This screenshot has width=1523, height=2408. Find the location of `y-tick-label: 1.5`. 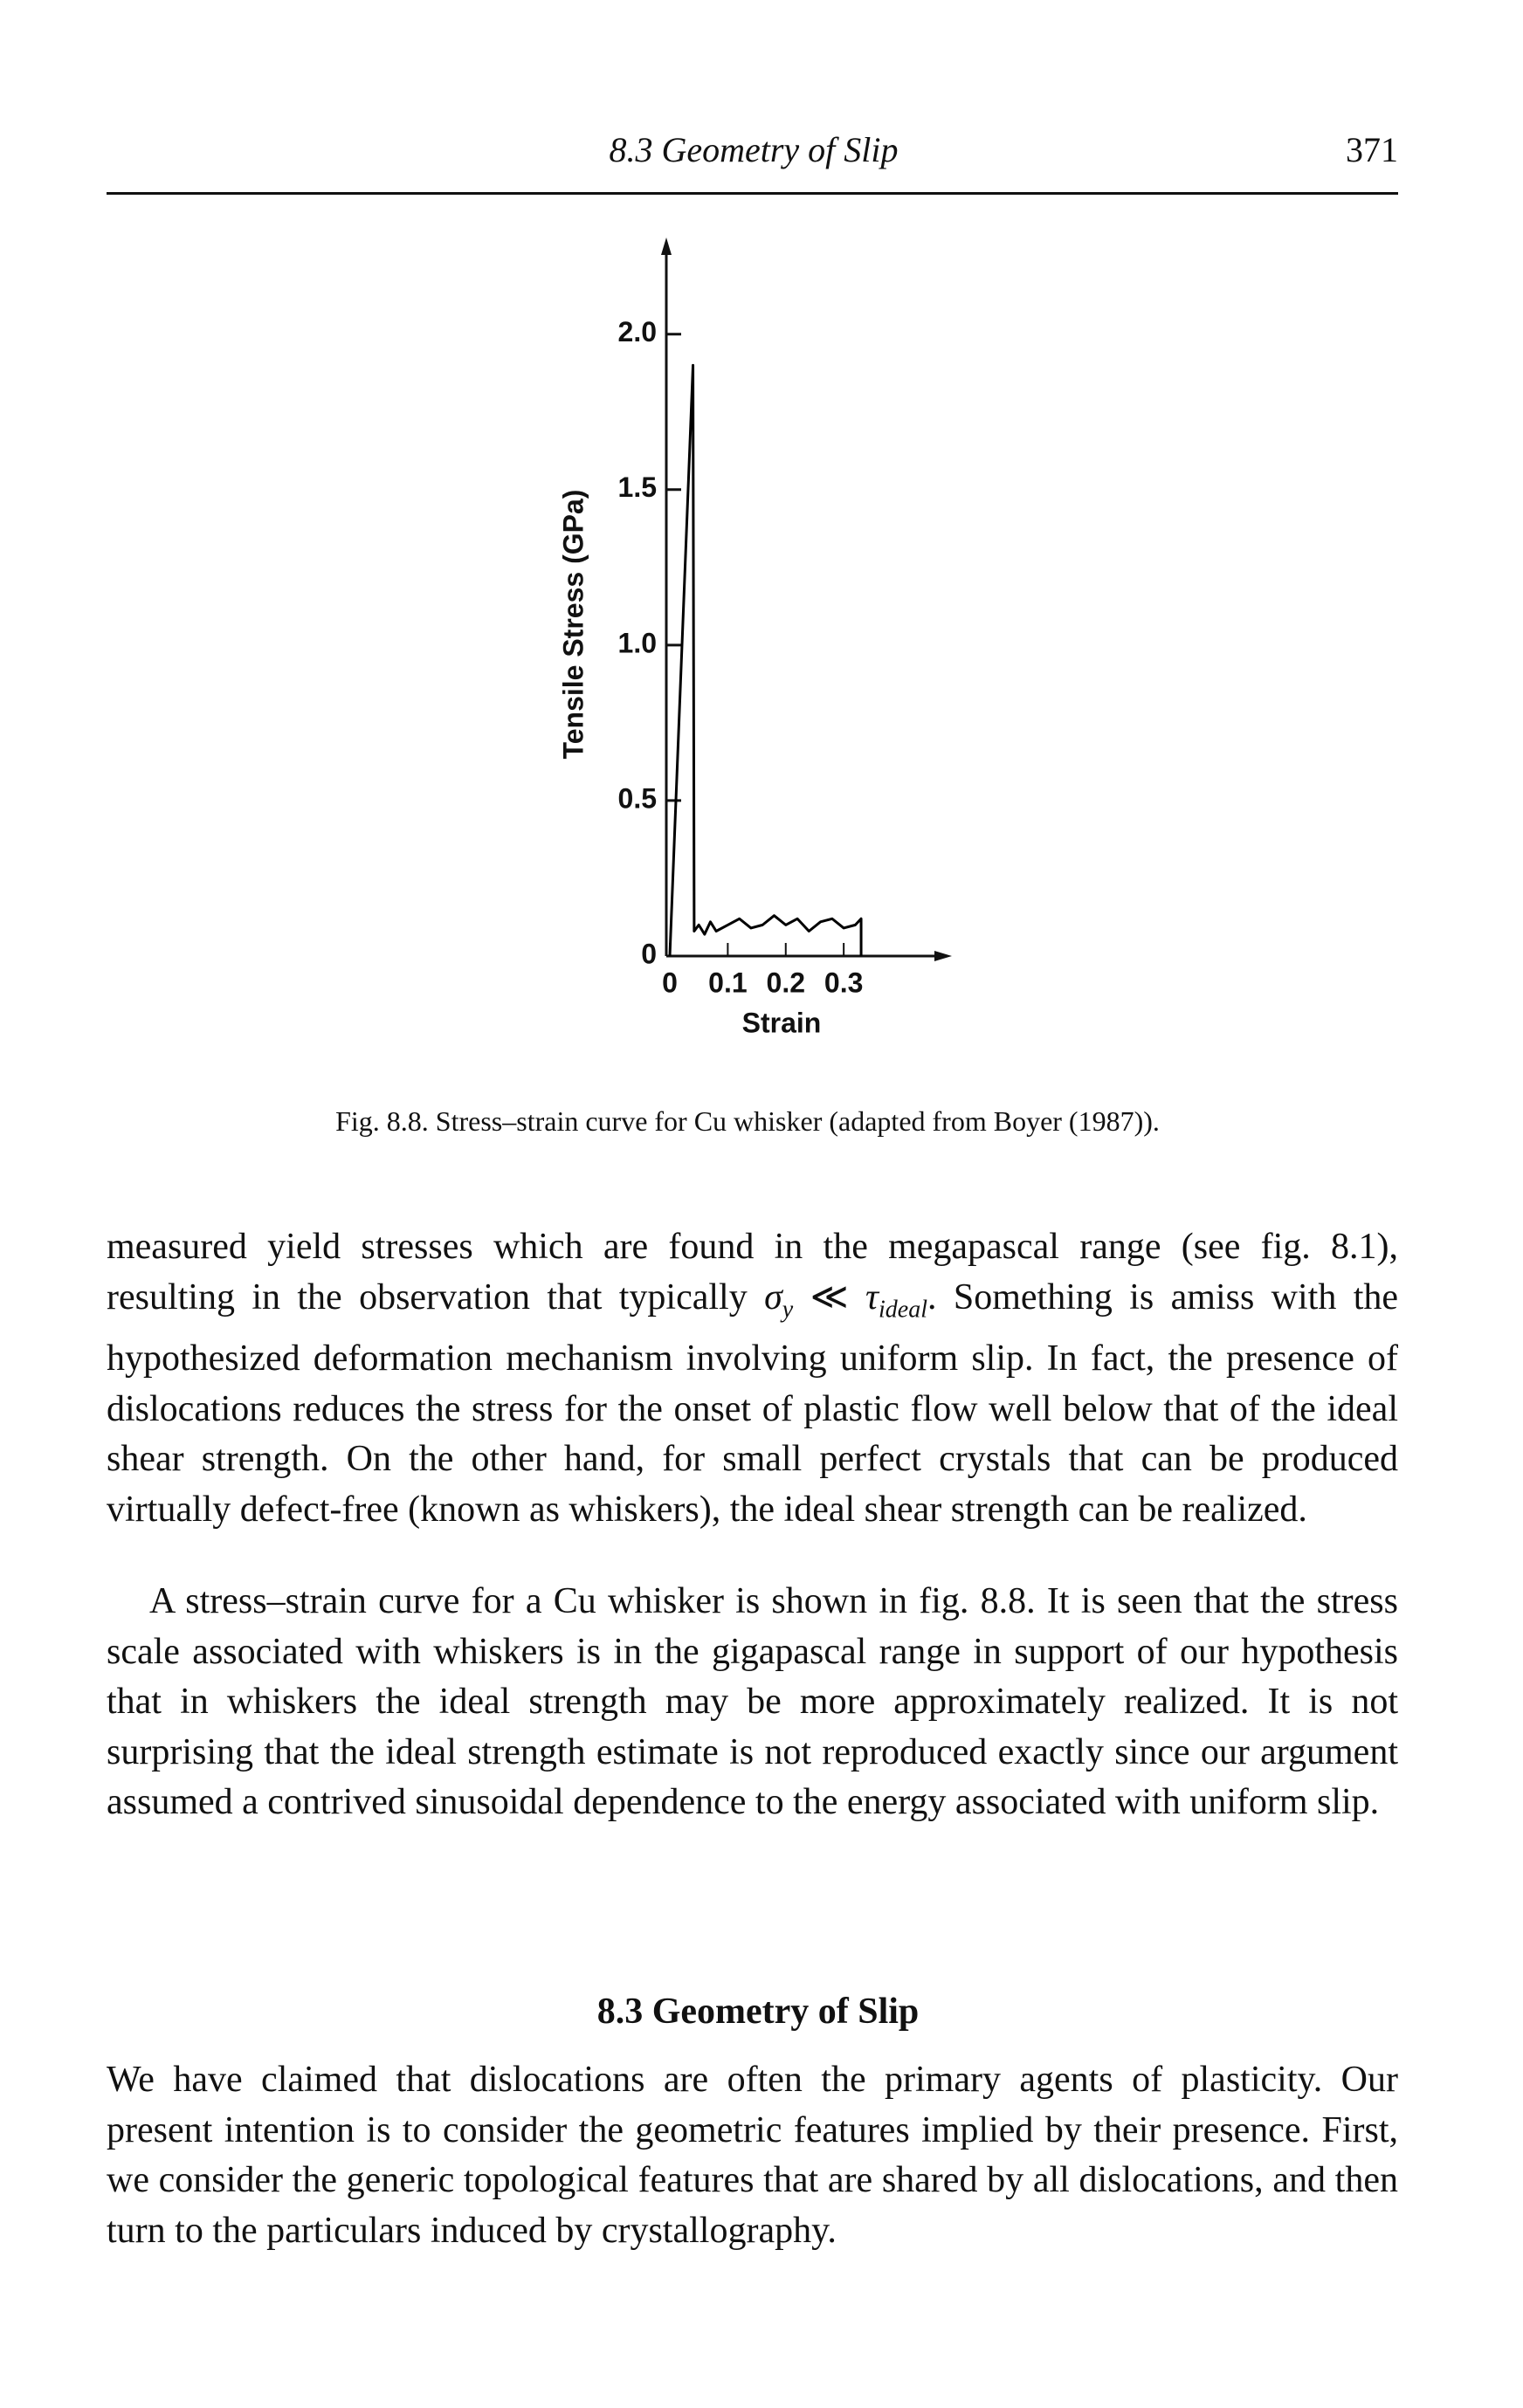

y-tick-label: 1.5 is located at coordinates (637, 487).